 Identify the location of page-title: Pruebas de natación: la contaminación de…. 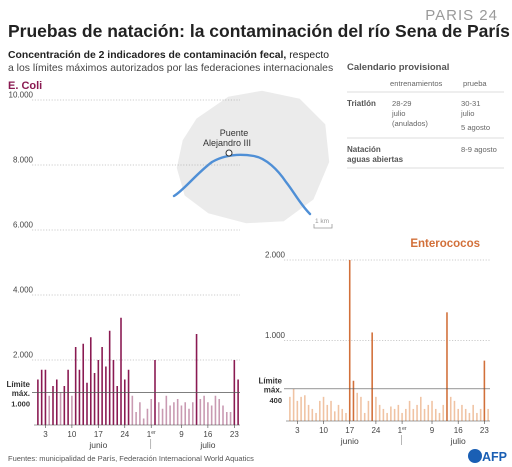
(259, 31).